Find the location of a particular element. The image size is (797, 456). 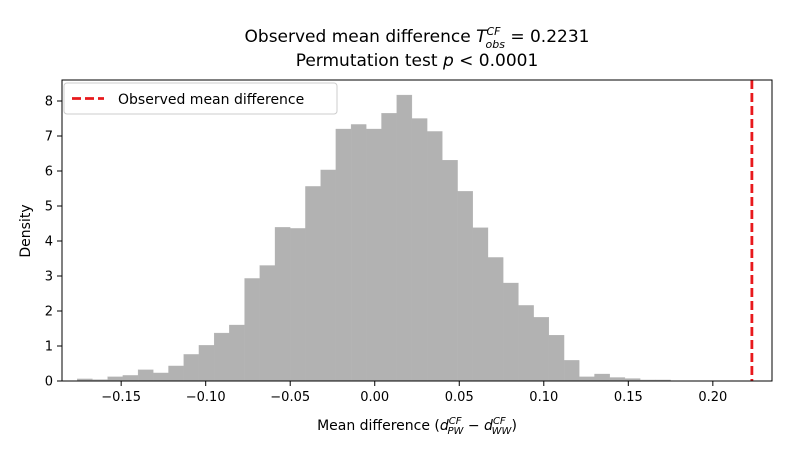

chart-title: Observed mean difference TCF obs = 0.2231 is located at coordinates (417, 38).